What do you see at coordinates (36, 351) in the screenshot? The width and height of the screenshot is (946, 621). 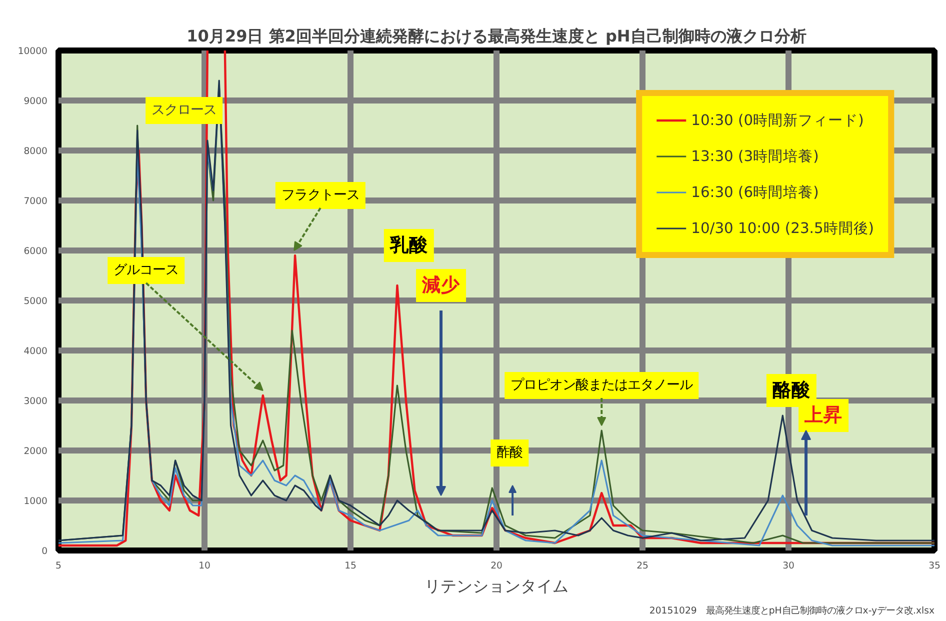 I see `y-tick-label: 4000` at bounding box center [36, 351].